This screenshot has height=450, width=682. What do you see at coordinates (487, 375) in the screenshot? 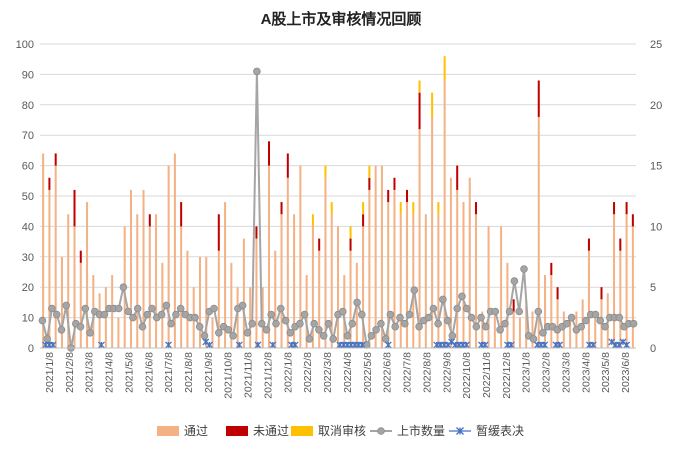
I see `x-tick-label: 2022/11/8` at bounding box center [487, 375].